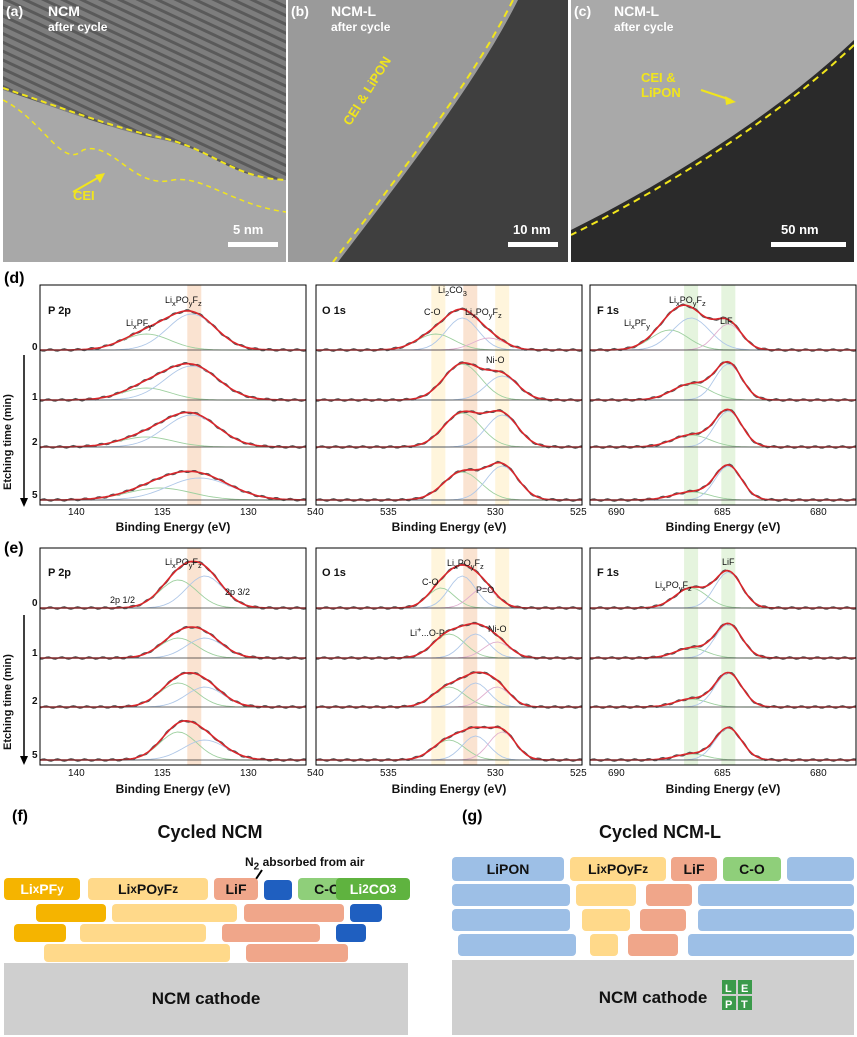 This screenshot has height=1037, width=857. What do you see at coordinates (139, 324) in the screenshot?
I see `peak-d-lipfy: LixPFy` at bounding box center [139, 324].